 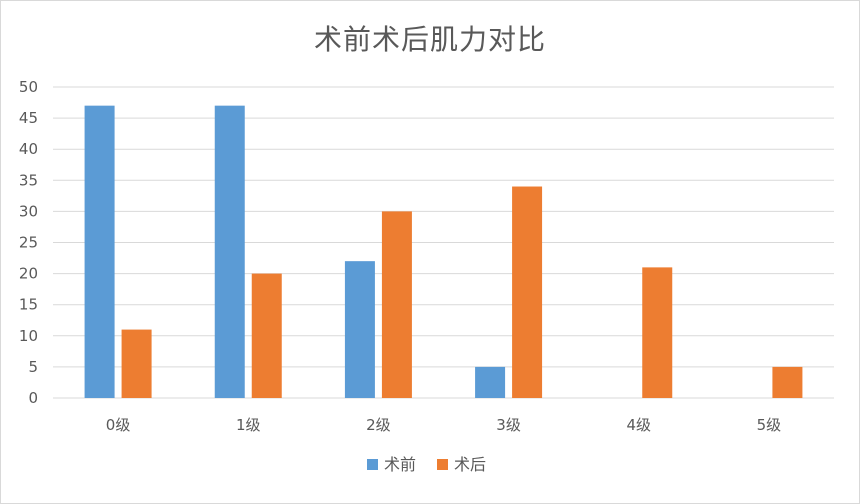 I want to click on y-tick-label-5: 5, so click(x=33, y=367).